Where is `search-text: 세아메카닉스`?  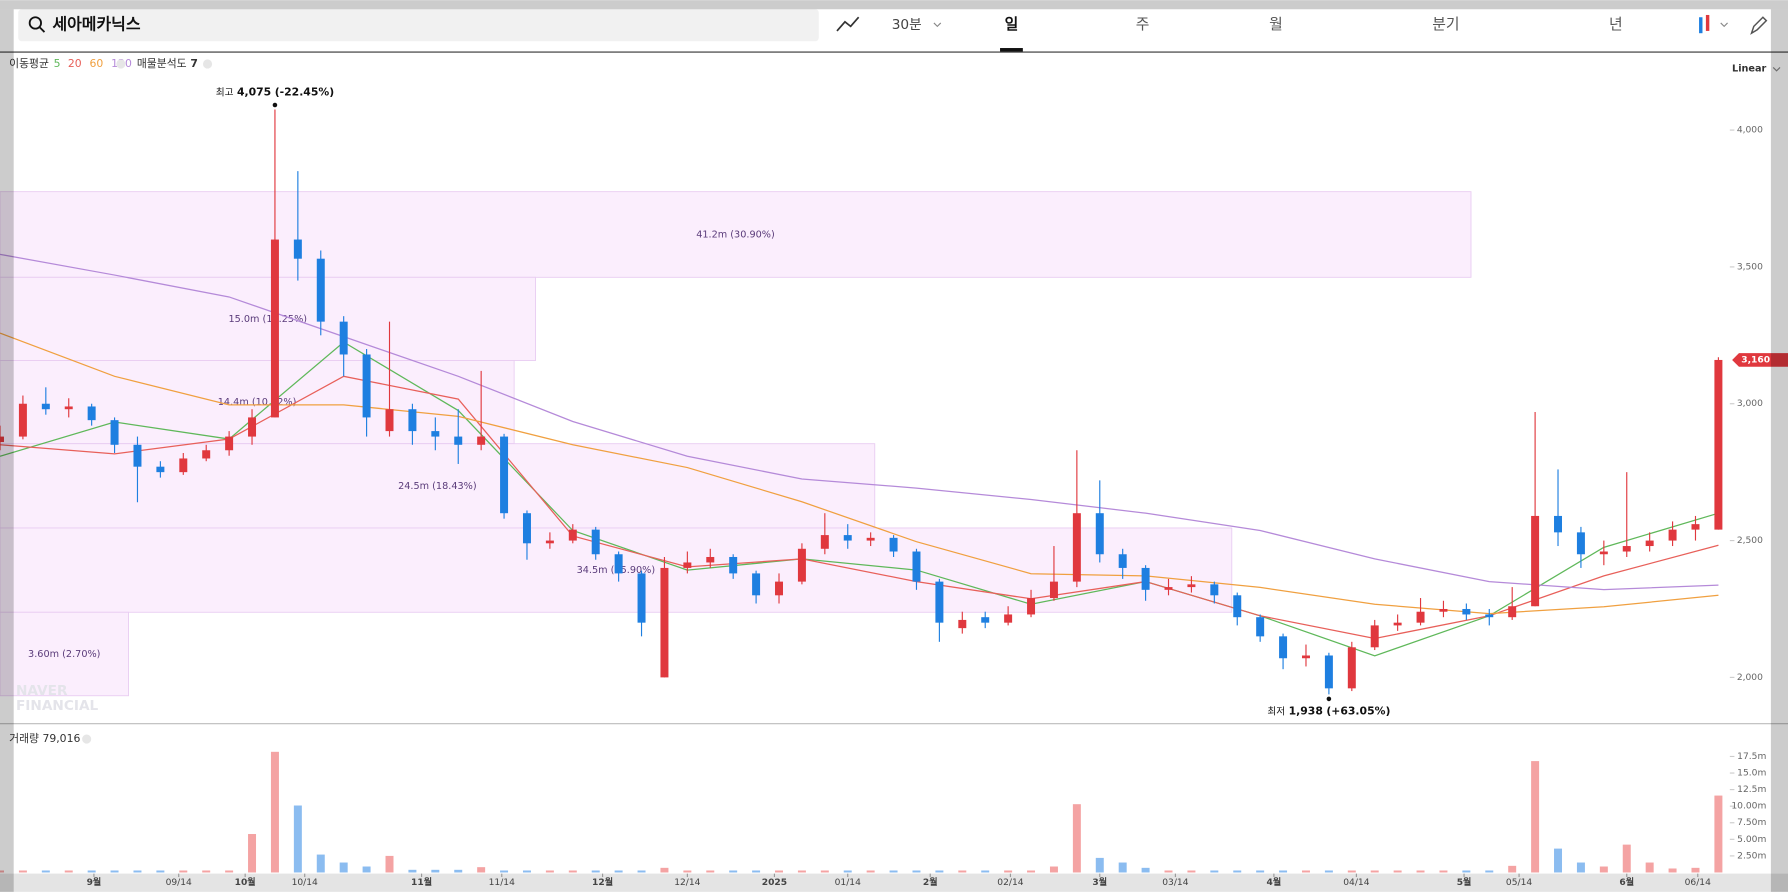
search-text: 세아메카닉스 is located at coordinates (96, 24).